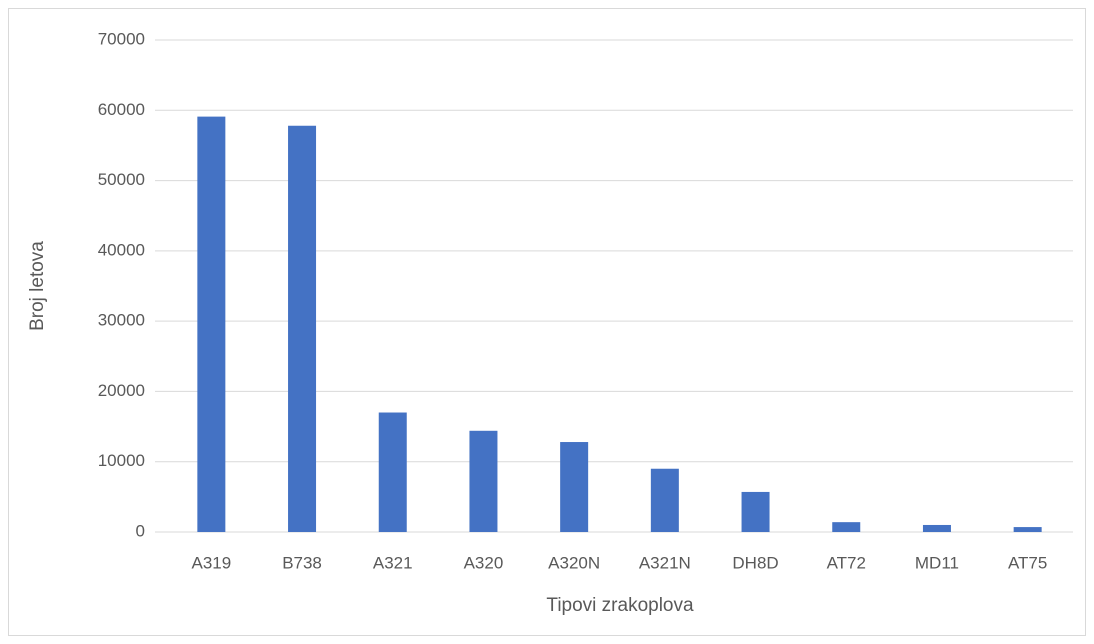 The height and width of the screenshot is (644, 1094). I want to click on y-axis-title: Broj letova, so click(37, 286).